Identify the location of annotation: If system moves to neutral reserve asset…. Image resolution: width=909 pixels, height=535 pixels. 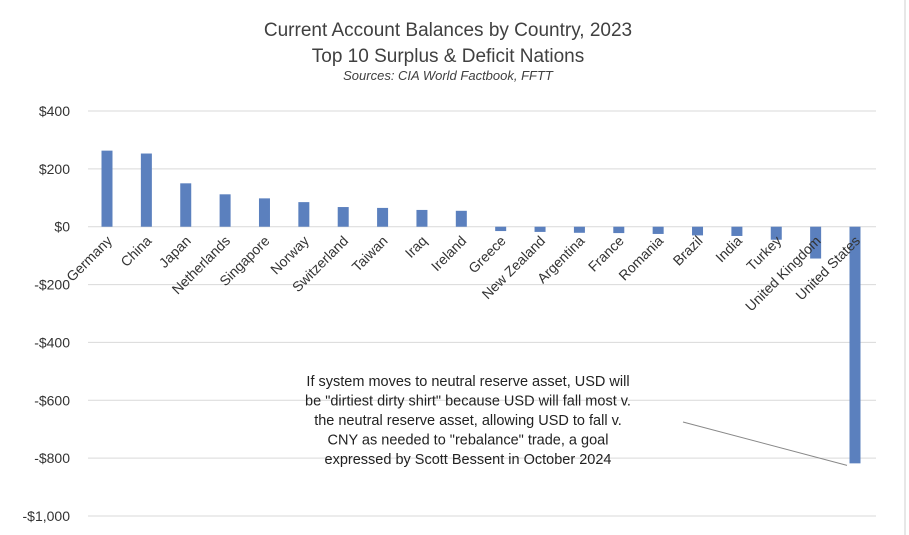
(576, 421).